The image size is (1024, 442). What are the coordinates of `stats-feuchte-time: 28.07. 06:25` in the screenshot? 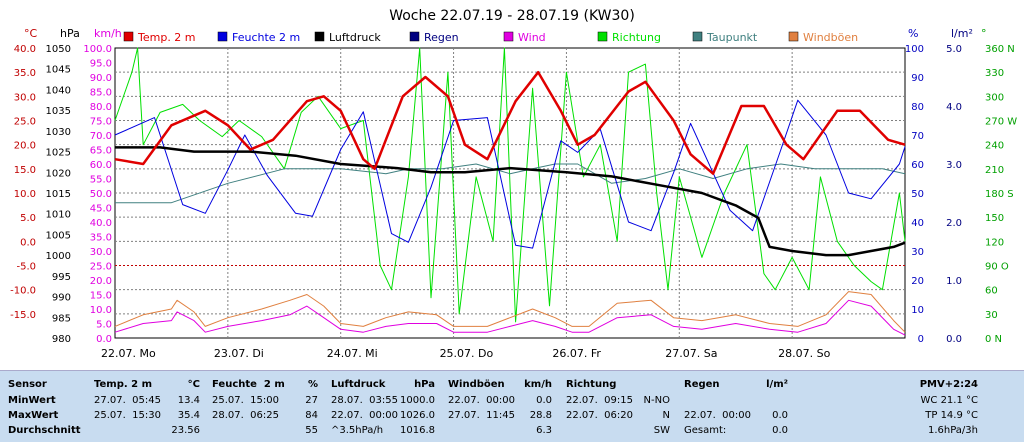 It's located at (245, 415).